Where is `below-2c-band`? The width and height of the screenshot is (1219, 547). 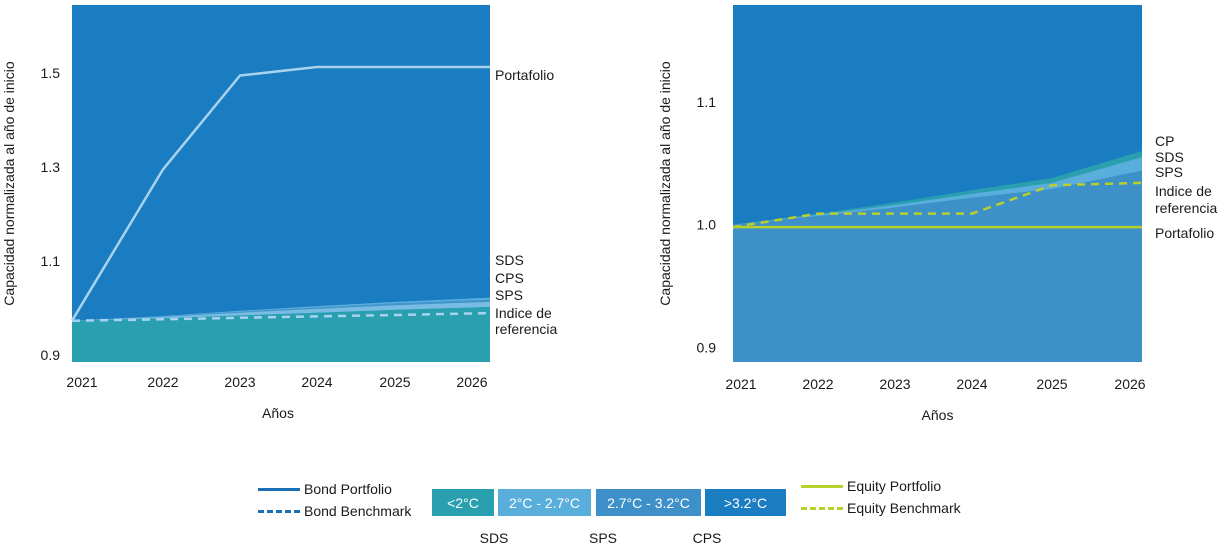
below-2c-band is located at coordinates (281, 334).